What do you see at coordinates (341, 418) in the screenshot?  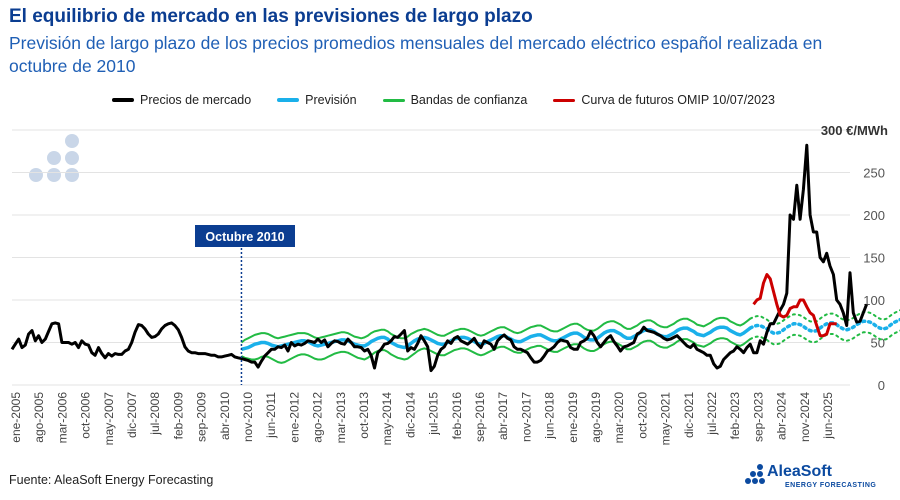 I see `x-tick-label: mar-2013` at bounding box center [341, 418].